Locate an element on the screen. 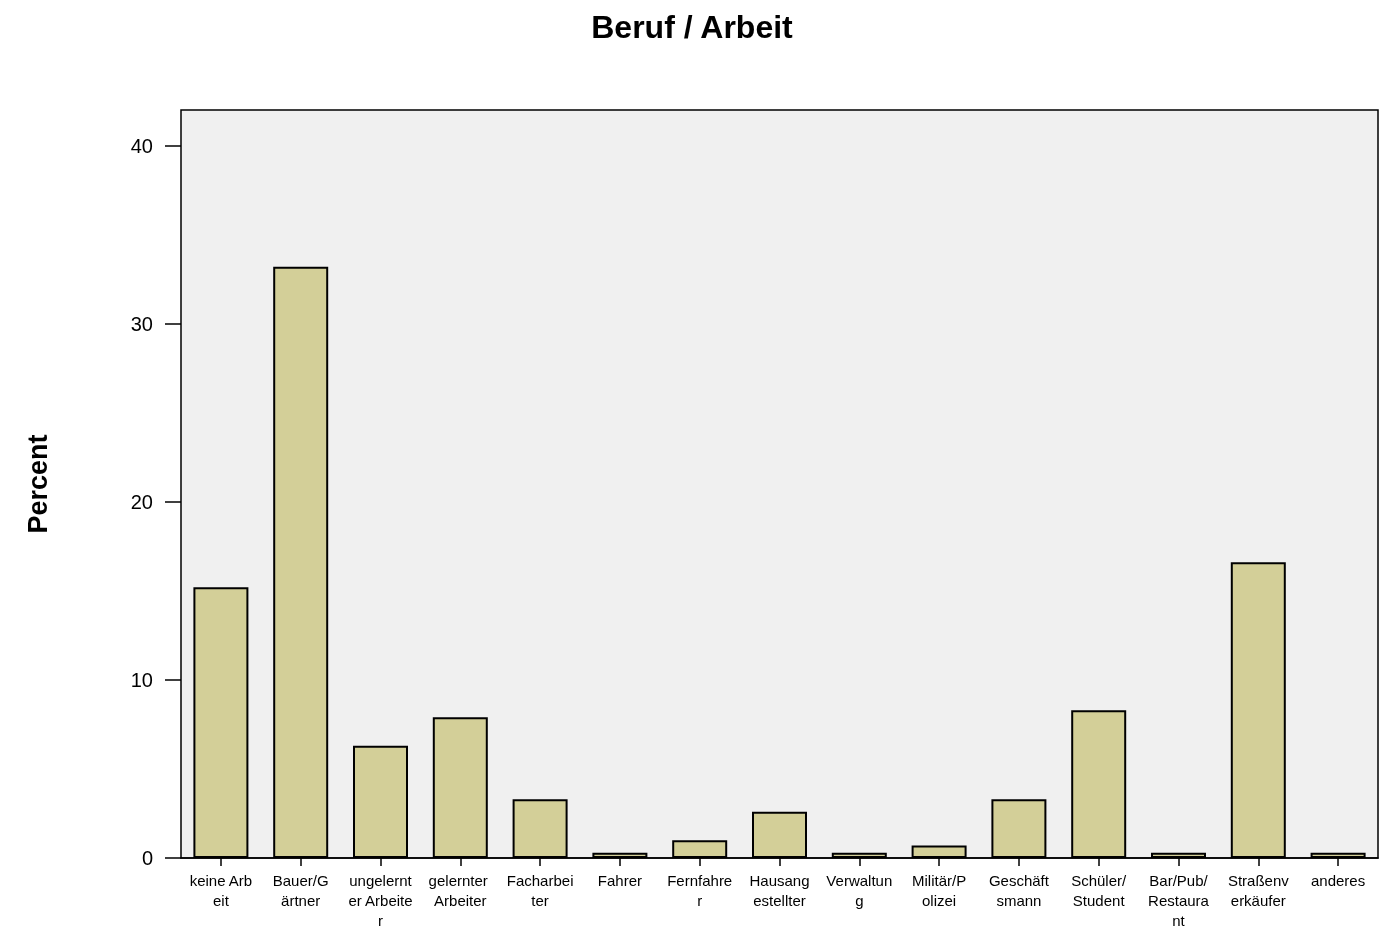  x-tick-label: Fahrer is located at coordinates (619, 880).